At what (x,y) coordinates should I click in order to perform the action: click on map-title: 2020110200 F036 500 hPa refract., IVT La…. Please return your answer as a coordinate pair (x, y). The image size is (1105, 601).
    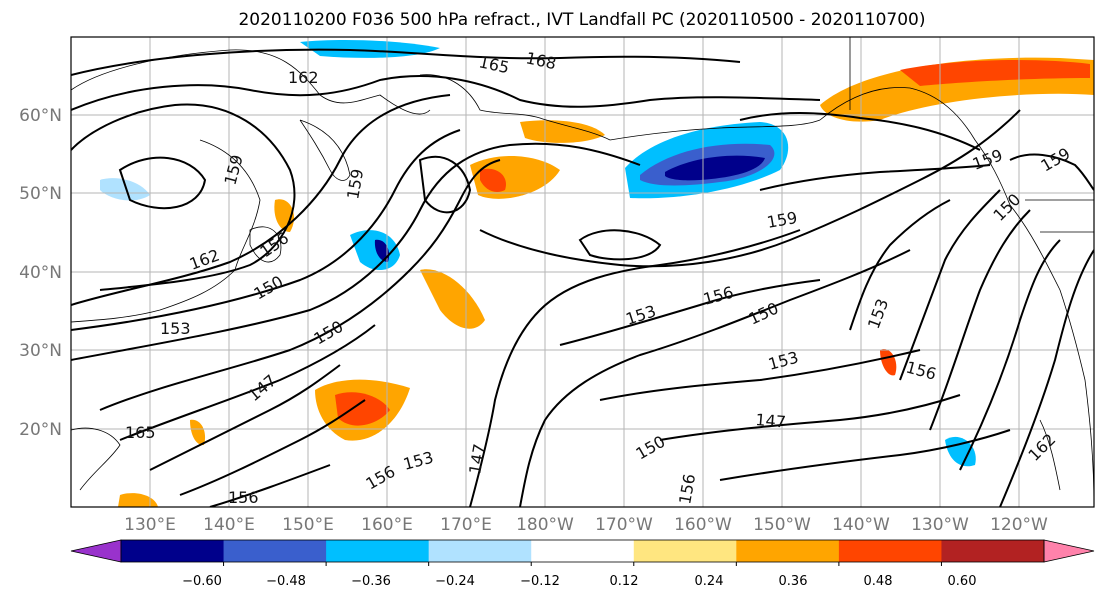
    Looking at the image, I should click on (581, 20).